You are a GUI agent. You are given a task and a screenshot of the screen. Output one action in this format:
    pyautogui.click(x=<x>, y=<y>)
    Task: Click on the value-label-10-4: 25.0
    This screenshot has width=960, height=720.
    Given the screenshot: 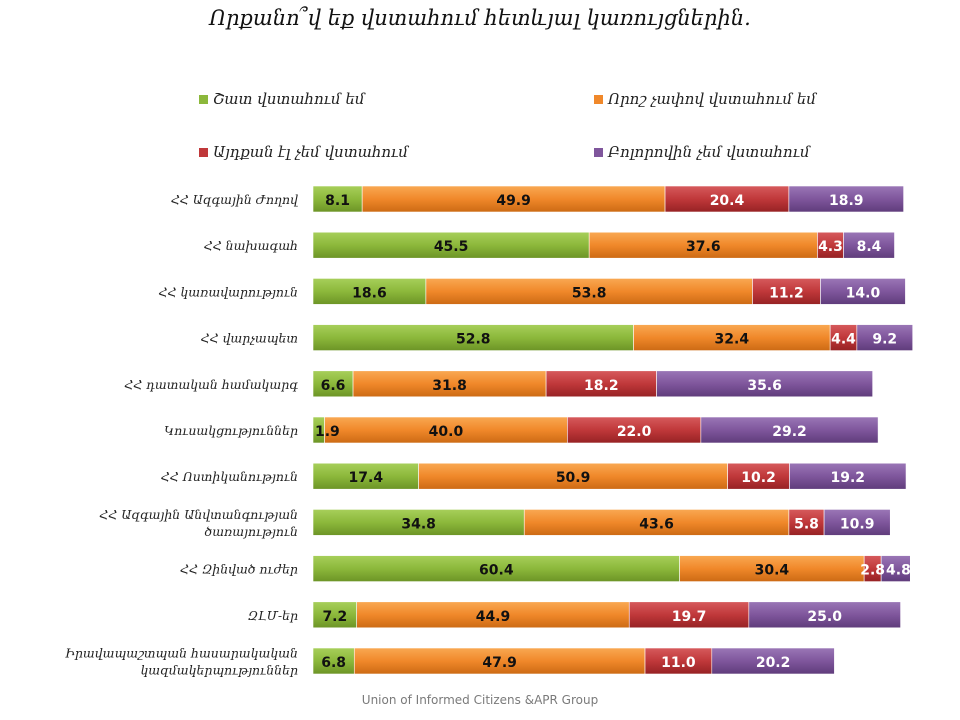 What is the action you would take?
    pyautogui.click(x=824, y=617)
    